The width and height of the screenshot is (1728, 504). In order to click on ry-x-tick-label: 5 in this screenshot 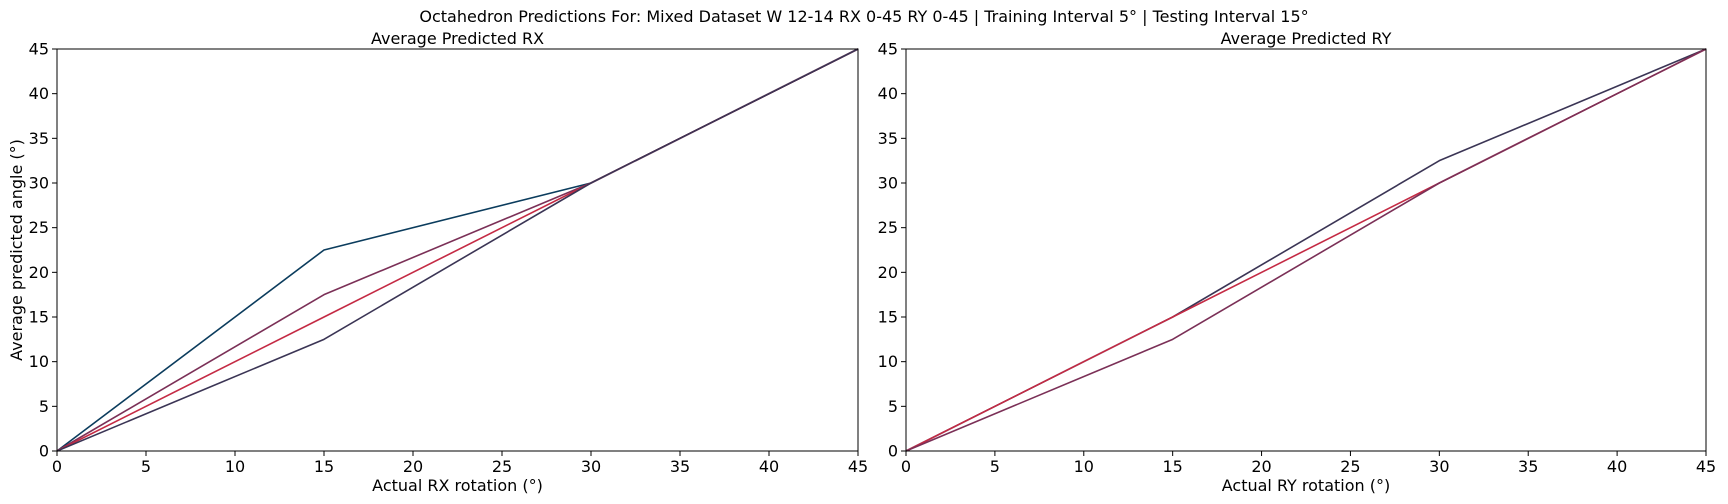, I will do `click(995, 466)`.